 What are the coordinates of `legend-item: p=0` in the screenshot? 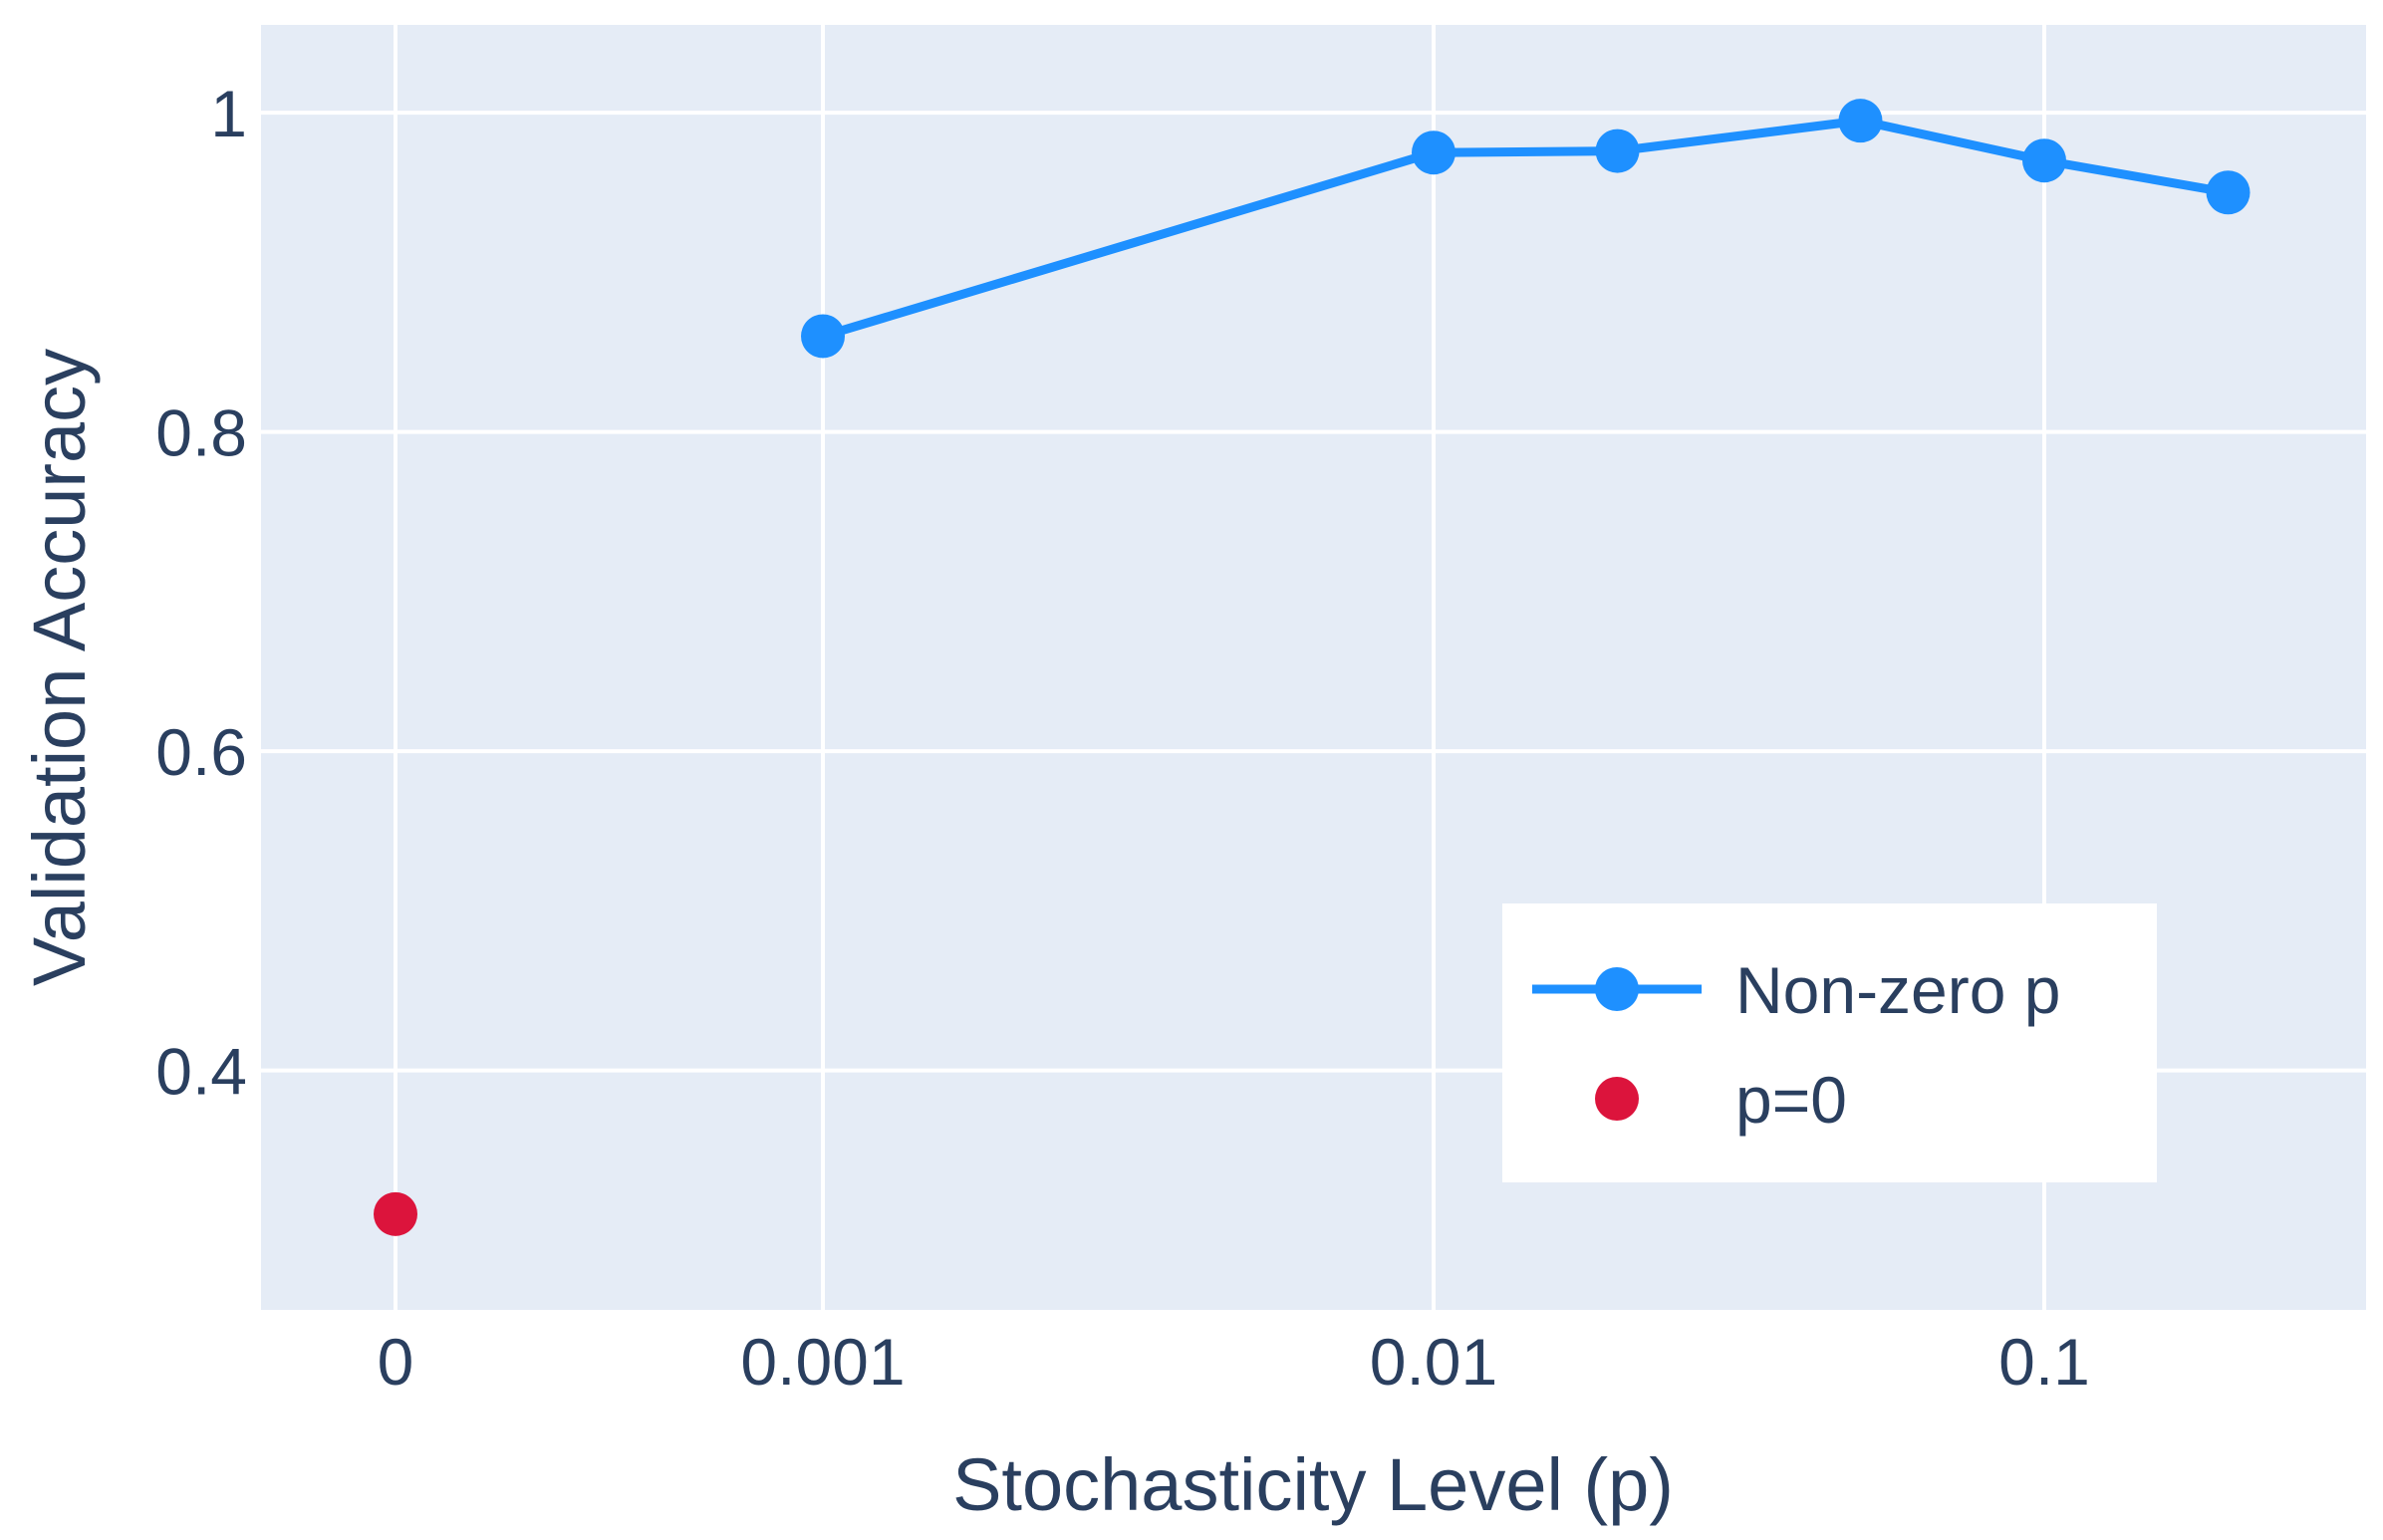 It's located at (1721, 1100).